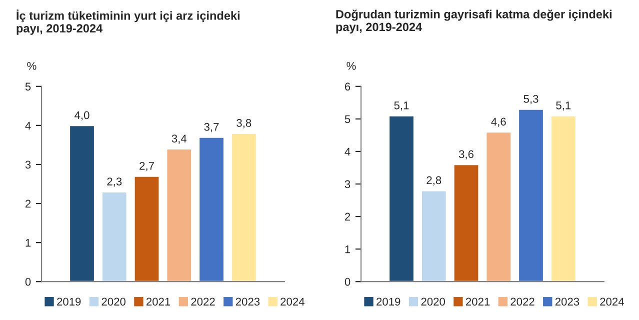 This screenshot has height=320, width=639. What do you see at coordinates (244, 123) in the screenshot?
I see `data-label: 3,8` at bounding box center [244, 123].